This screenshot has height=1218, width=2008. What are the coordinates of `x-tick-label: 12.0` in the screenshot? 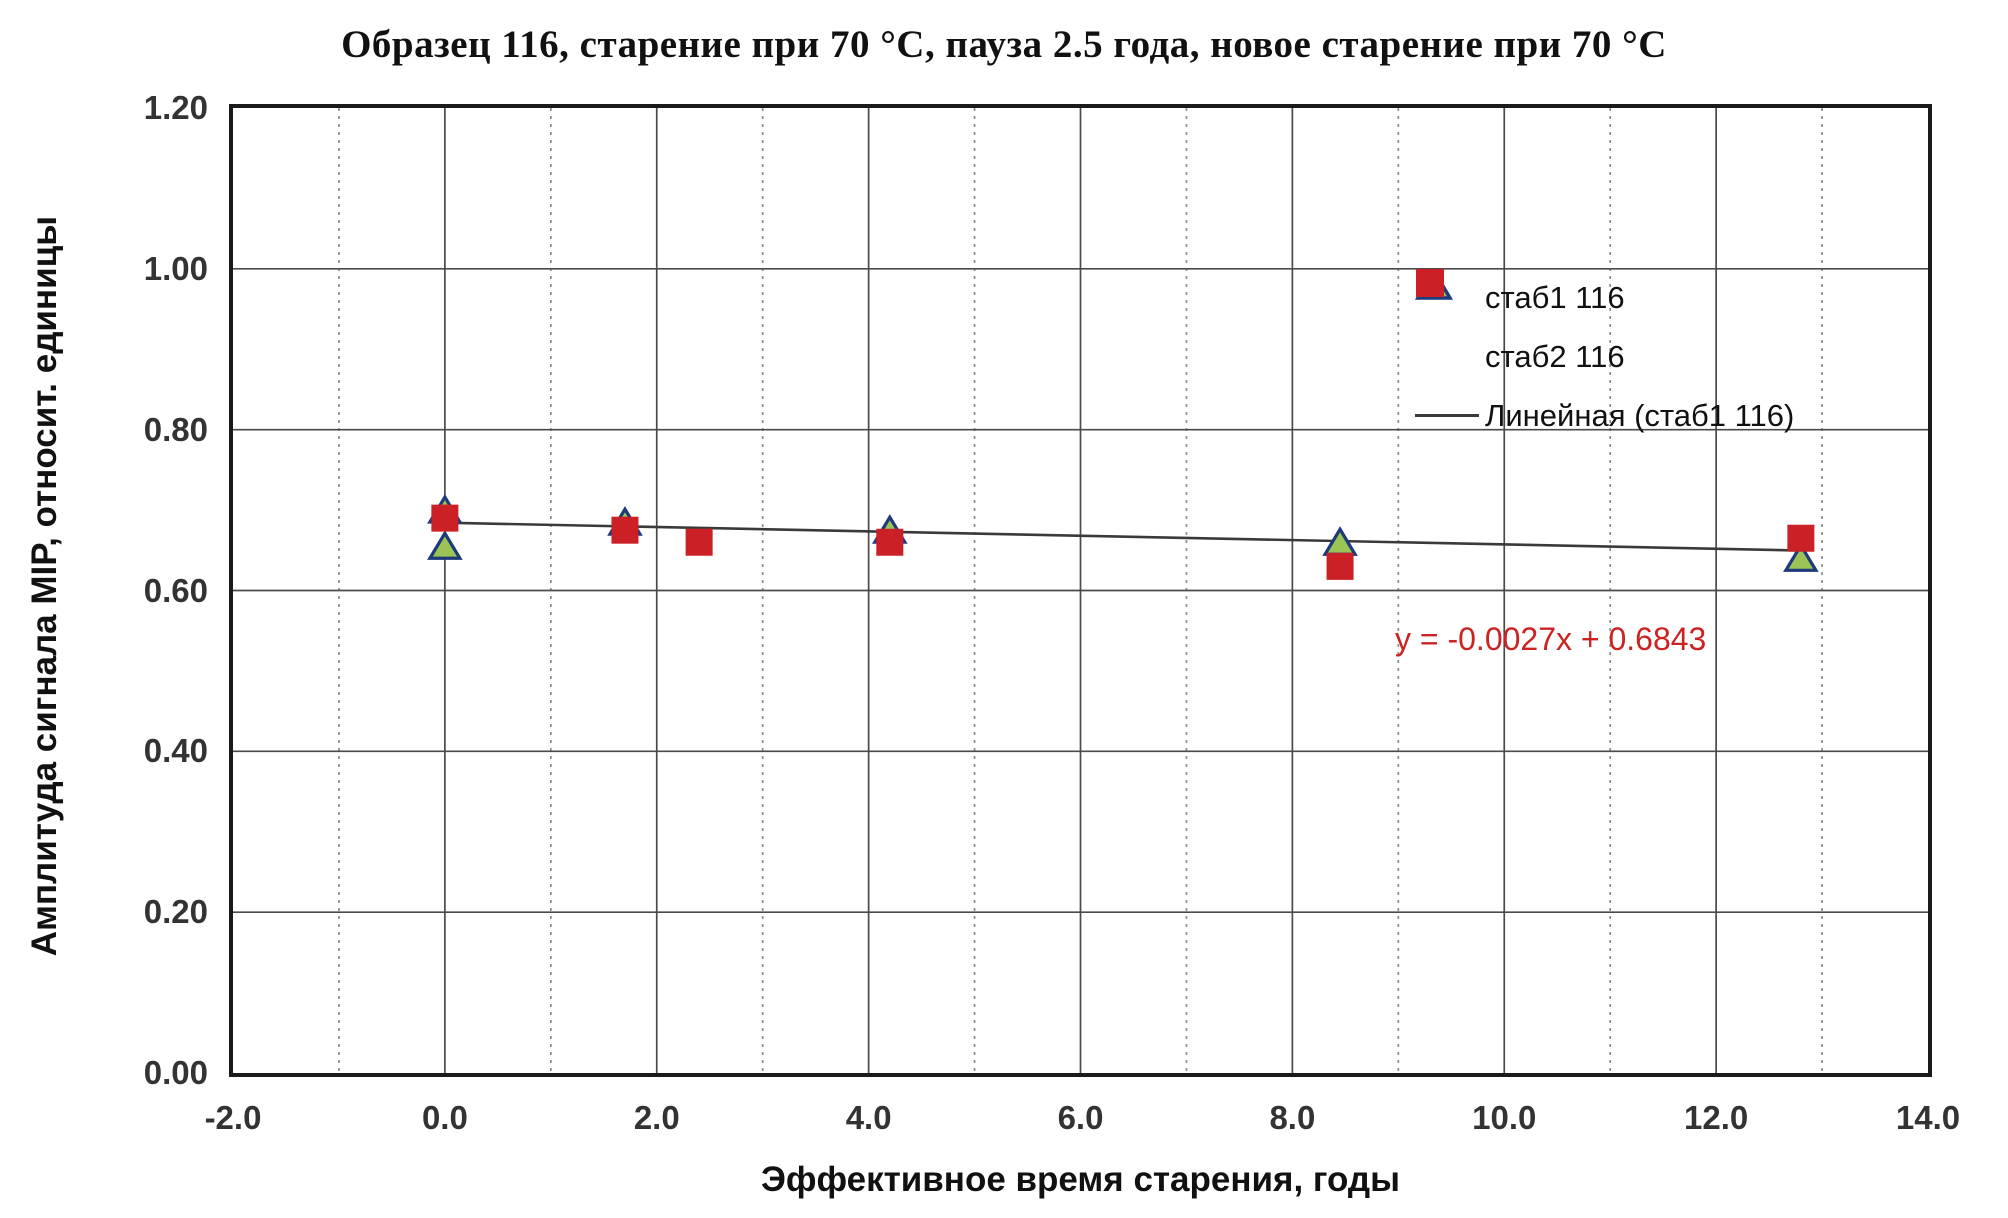 It's located at (1716, 1117).